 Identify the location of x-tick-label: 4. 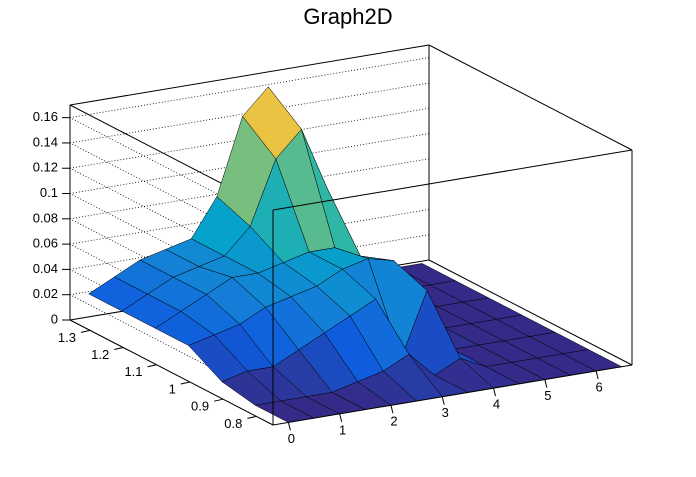
(496, 404).